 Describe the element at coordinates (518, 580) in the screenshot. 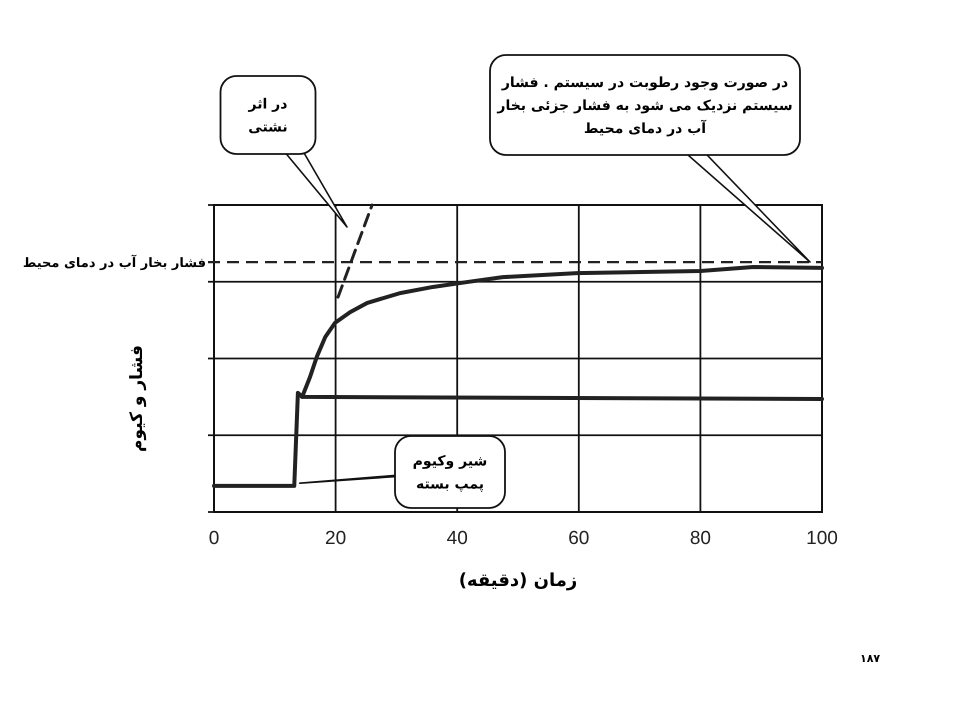

I see `x-axis-title: زمان (دقیقه)` at that location.